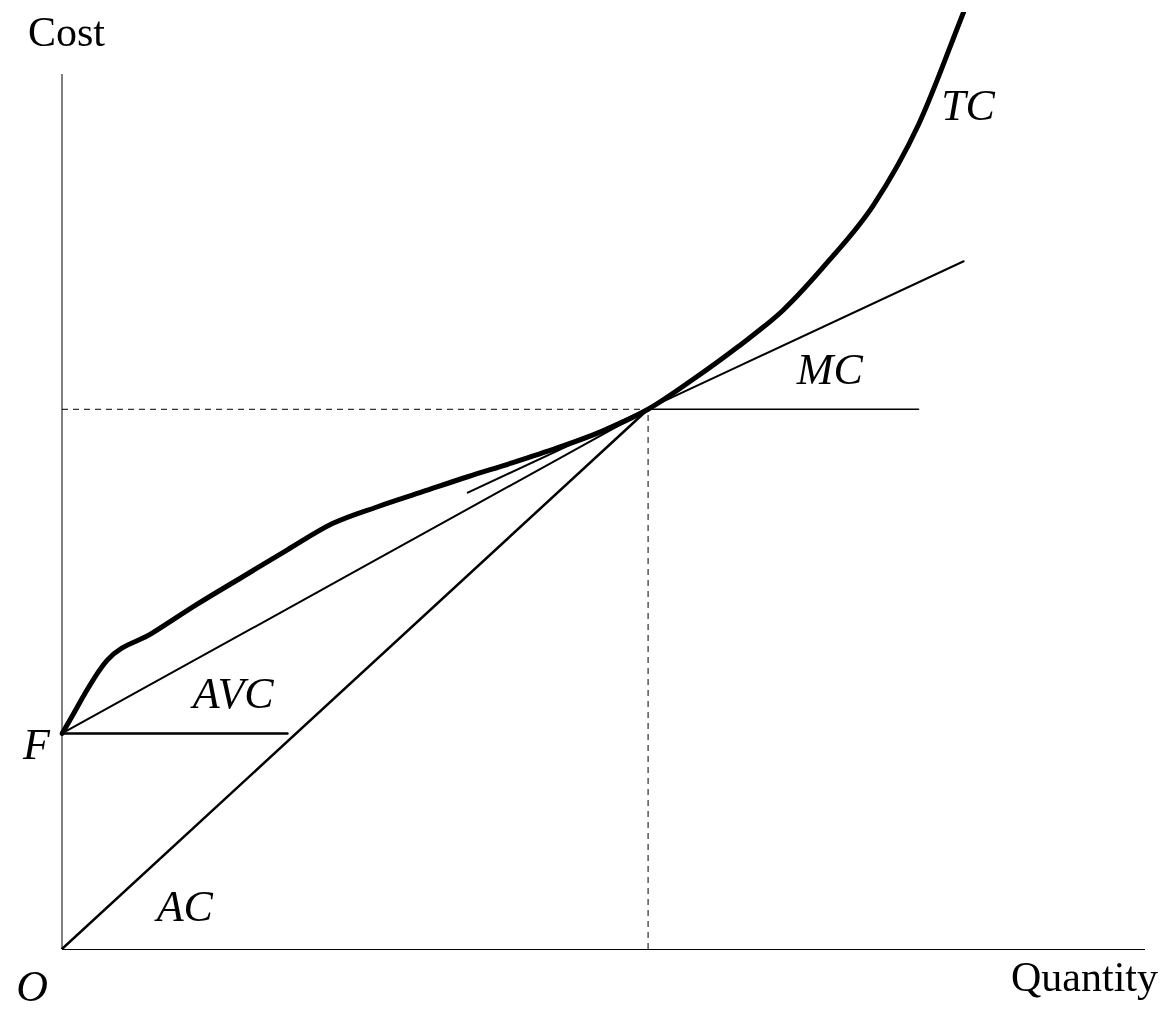  Describe the element at coordinates (183, 906) in the screenshot. I see `series-label: AC` at that location.